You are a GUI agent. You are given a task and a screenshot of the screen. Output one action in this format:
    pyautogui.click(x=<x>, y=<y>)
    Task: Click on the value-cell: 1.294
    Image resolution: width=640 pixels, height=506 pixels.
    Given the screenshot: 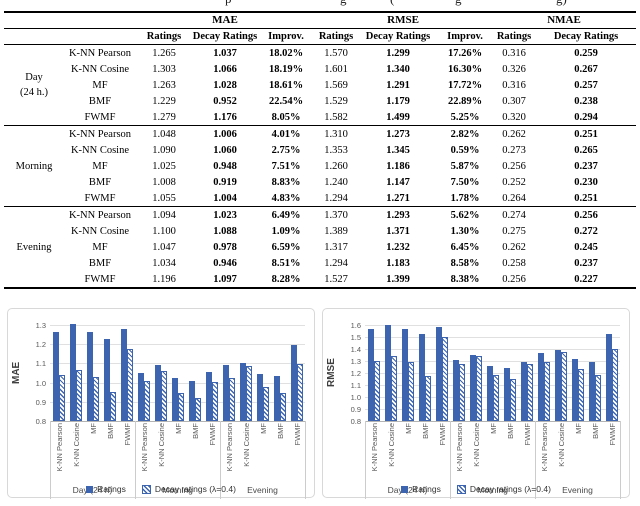 What is the action you would take?
    pyautogui.click(x=336, y=263)
    